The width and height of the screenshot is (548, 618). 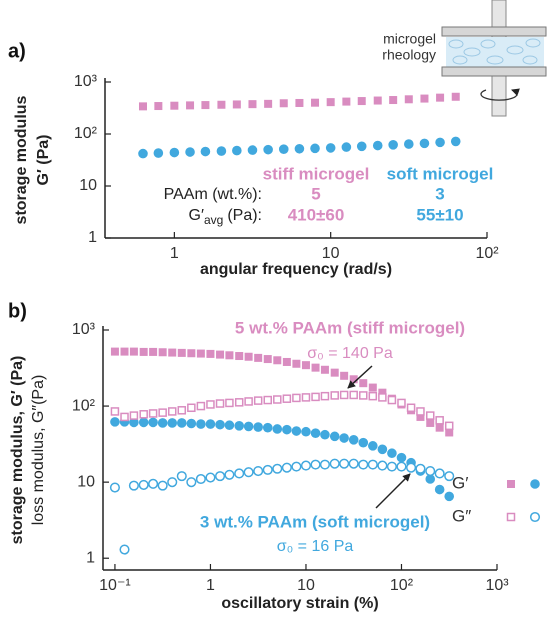 I want to click on y-axis-label: G′ (Pa), so click(x=43, y=160).